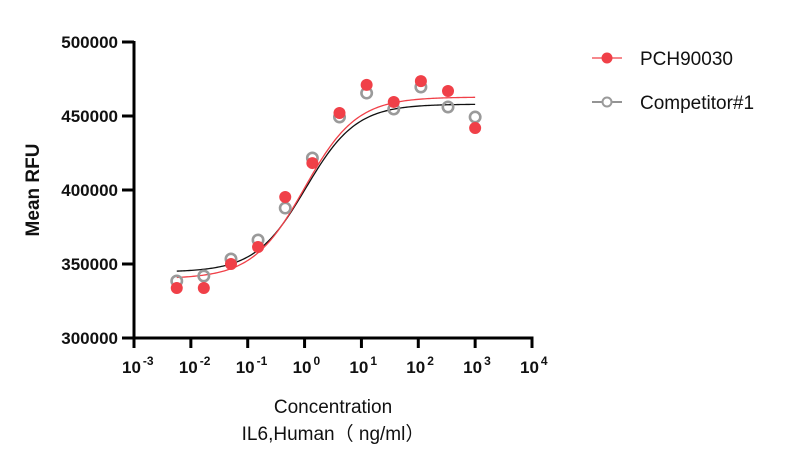 The height and width of the screenshot is (469, 788). I want to click on fit-curve-competitor, so click(326, 187).